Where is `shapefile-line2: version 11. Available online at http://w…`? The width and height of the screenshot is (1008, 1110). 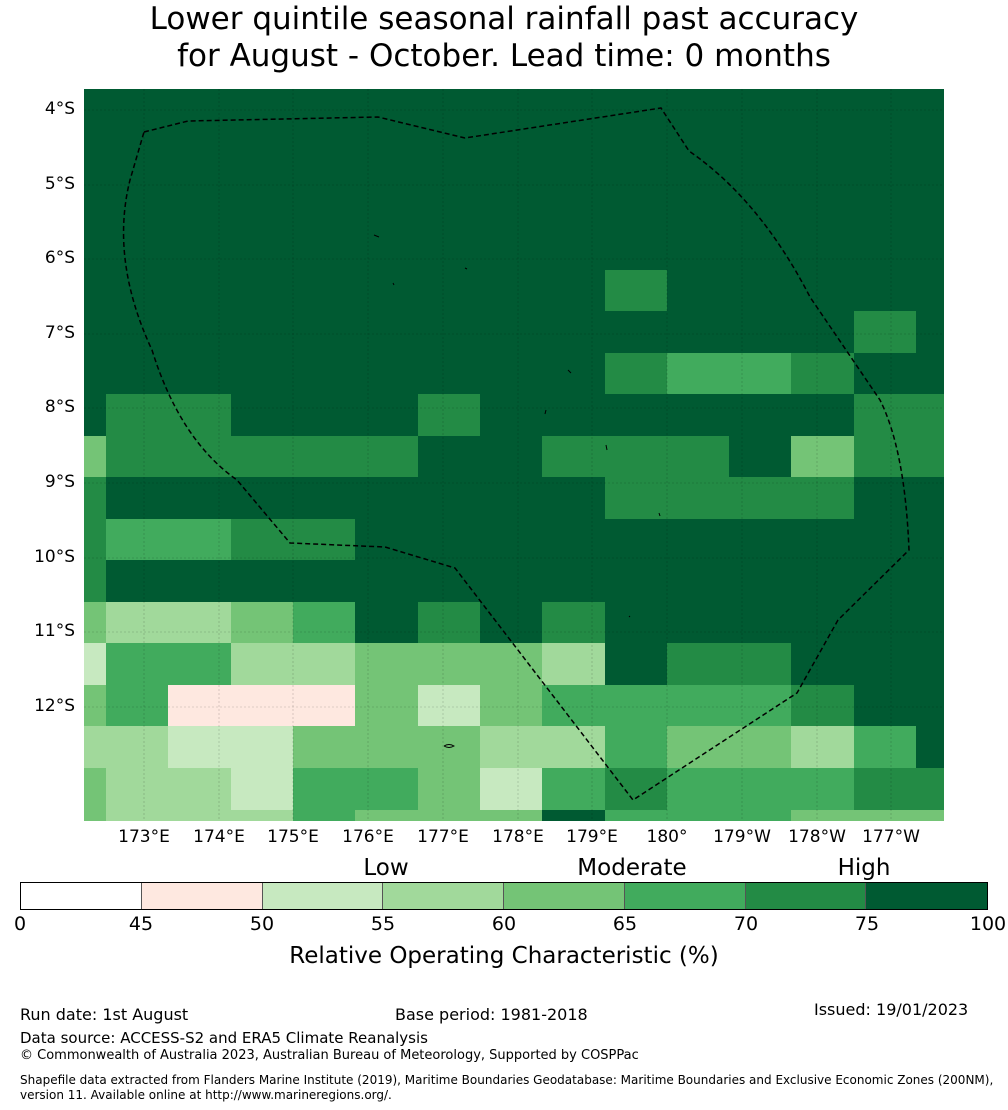
shapefile-line2: version 11. Available online at http://w… is located at coordinates (206, 1095).